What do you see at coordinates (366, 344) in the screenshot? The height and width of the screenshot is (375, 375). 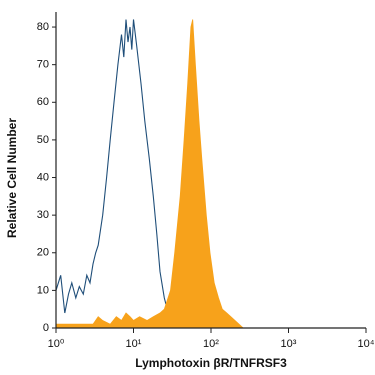 I see `x-tick-label: 10⁴` at bounding box center [366, 344].